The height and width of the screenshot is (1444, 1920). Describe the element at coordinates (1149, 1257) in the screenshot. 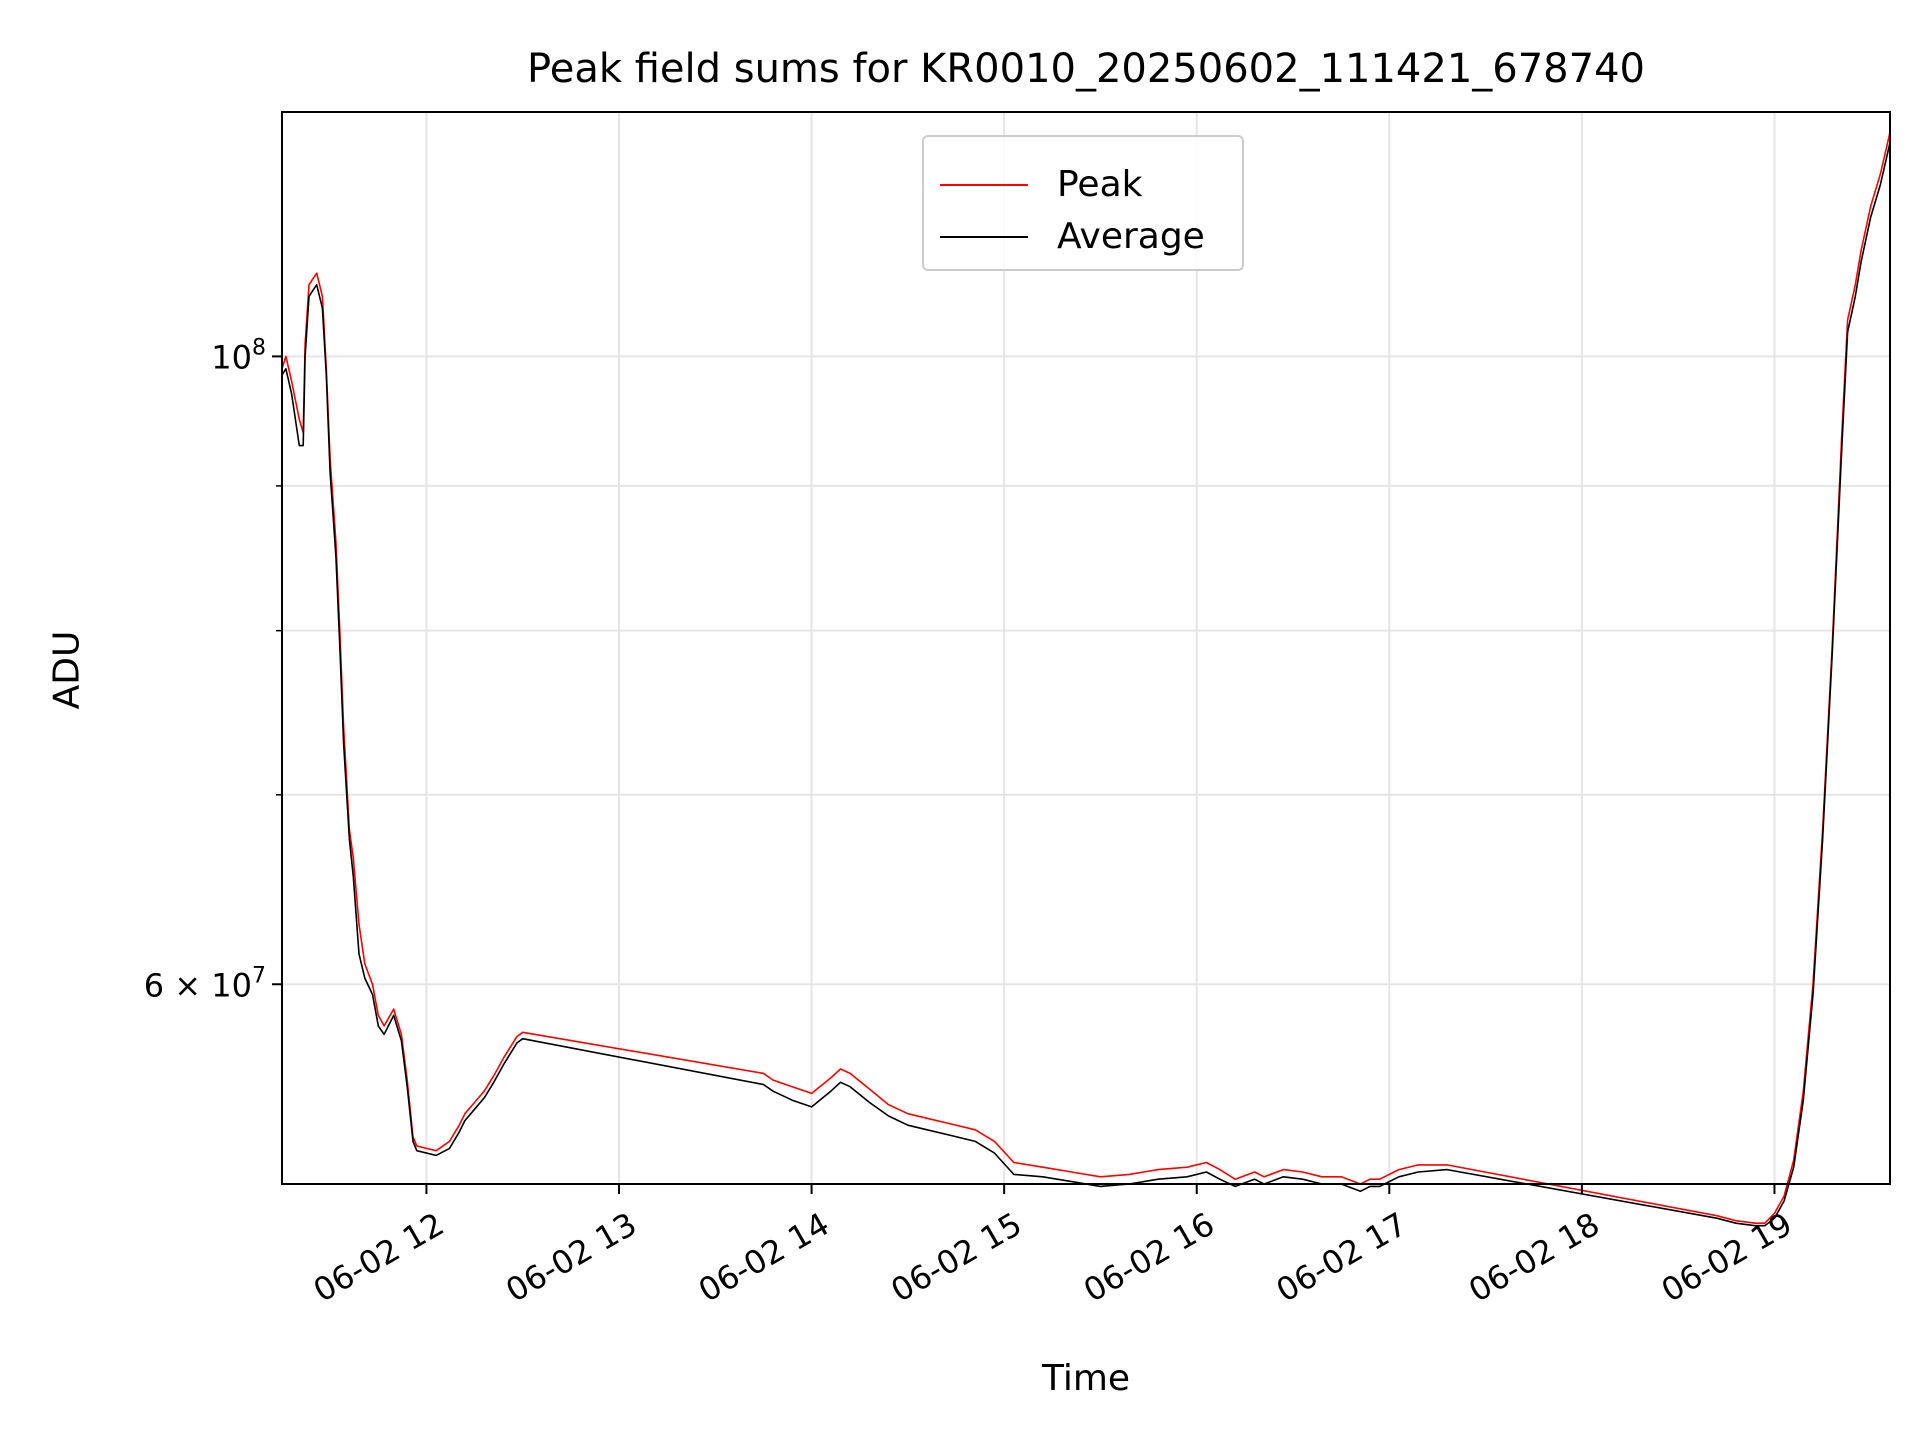

I see `x-tick-label: 06-02 16` at that location.